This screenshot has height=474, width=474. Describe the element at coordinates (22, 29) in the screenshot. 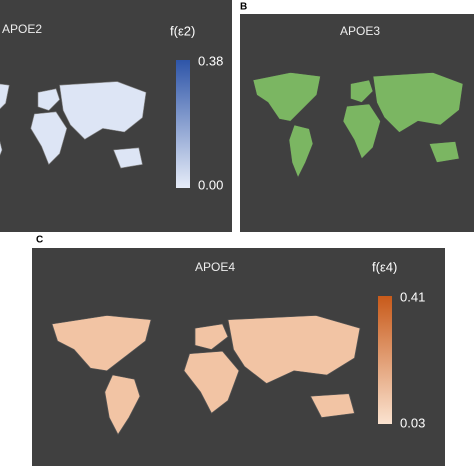

I see `panel-title: APOE2` at that location.